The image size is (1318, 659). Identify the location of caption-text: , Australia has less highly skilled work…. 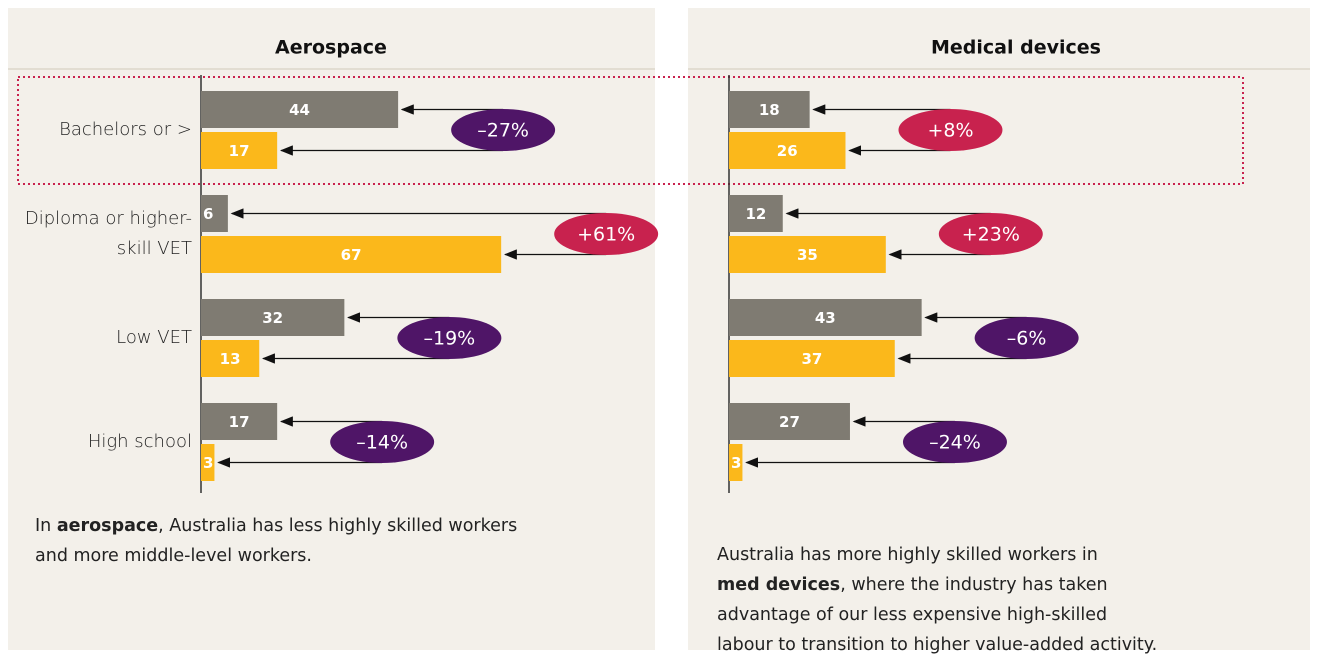
(338, 526).